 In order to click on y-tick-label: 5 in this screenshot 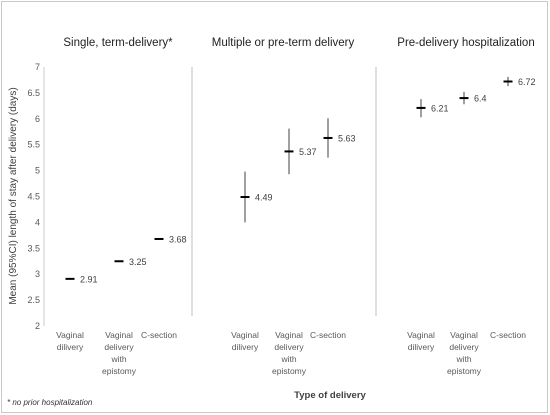, I will do `click(37, 171)`.